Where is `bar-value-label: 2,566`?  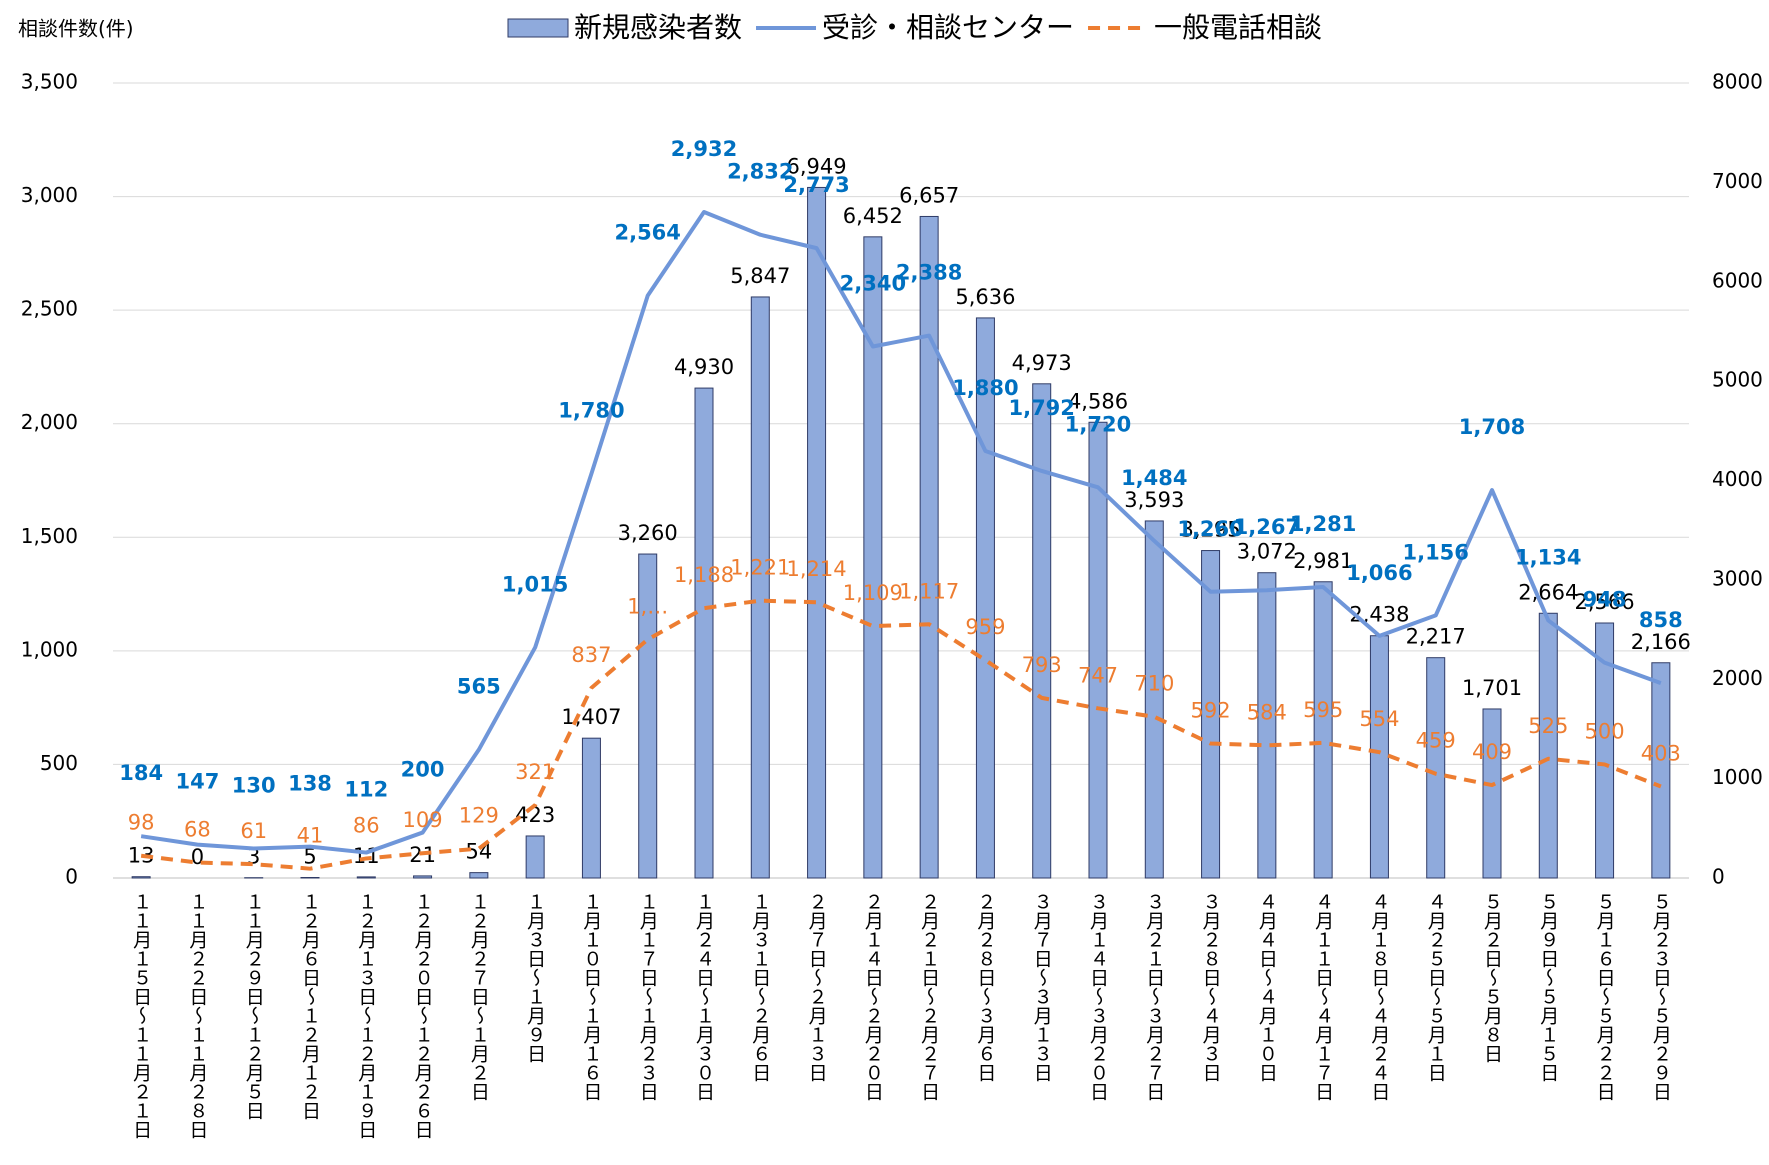
bar-value-label: 2,566 is located at coordinates (1605, 602).